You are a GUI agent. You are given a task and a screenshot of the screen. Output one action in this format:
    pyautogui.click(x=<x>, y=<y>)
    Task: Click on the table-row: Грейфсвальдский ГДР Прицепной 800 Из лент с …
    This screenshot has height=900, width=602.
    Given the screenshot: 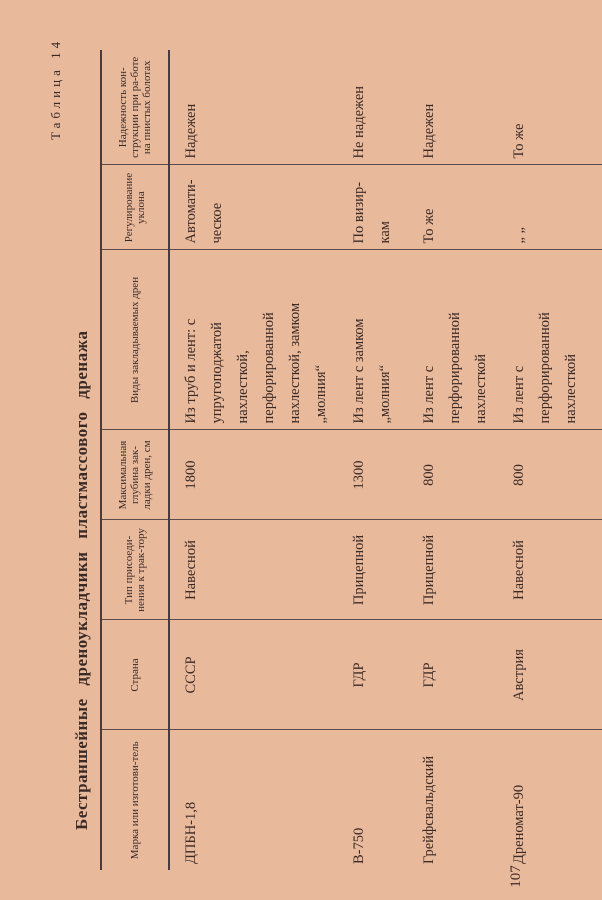 What is the action you would take?
    pyautogui.click(x=453, y=460)
    